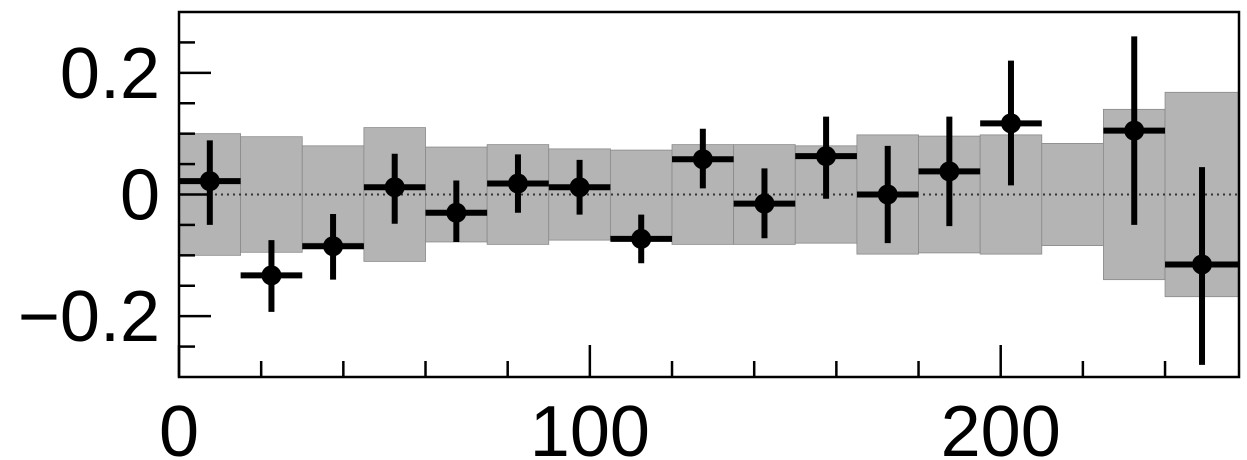 This screenshot has width=1247, height=460. I want to click on x-tick-label: 200, so click(1001, 426).